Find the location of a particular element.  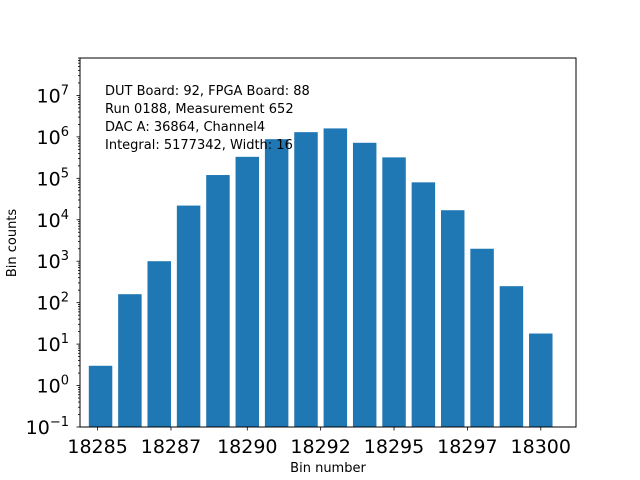

annotation-line: DAC A: 36864, Channel4 is located at coordinates (185, 127).